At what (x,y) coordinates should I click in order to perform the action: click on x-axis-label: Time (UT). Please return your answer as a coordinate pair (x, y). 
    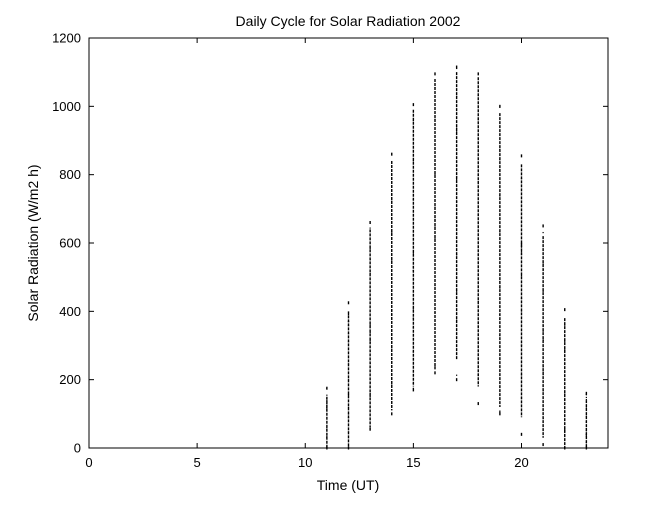
    Looking at the image, I should click on (348, 485).